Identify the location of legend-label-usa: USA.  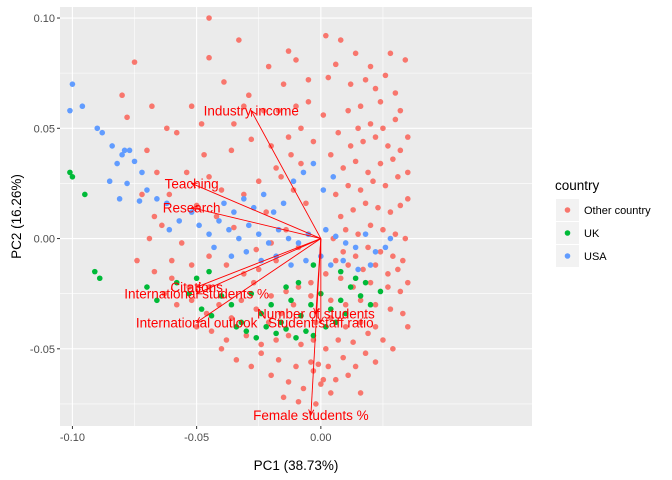
(595, 257).